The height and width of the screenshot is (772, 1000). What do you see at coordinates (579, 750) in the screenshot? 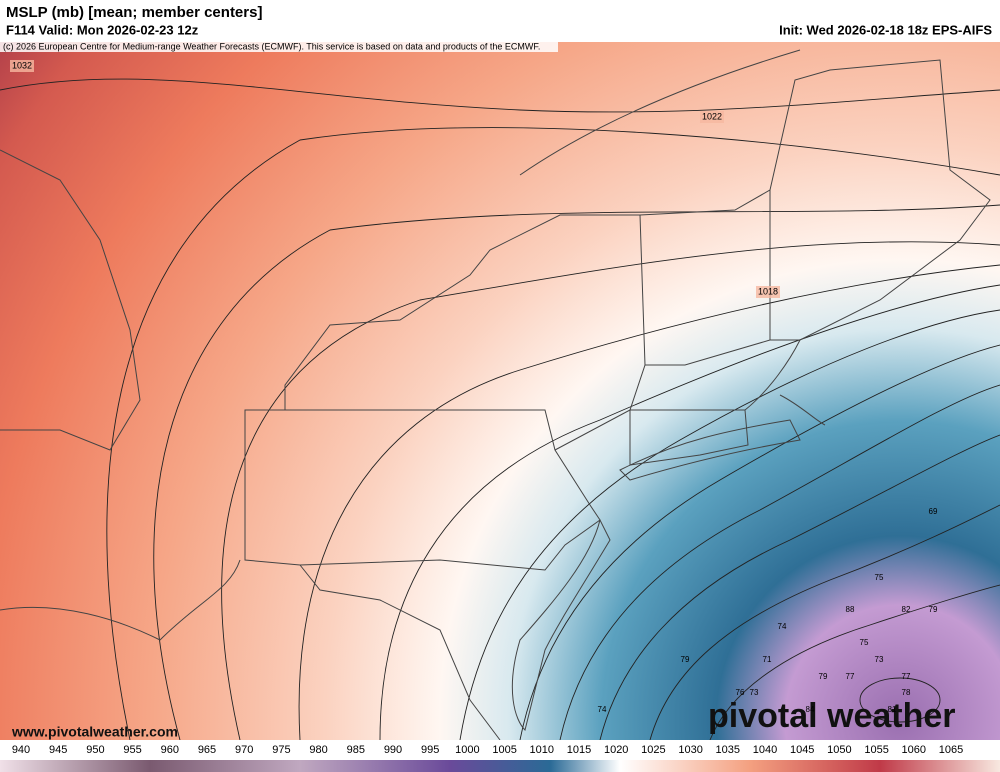
I see `colorbar-tick-label: 1015` at bounding box center [579, 750].